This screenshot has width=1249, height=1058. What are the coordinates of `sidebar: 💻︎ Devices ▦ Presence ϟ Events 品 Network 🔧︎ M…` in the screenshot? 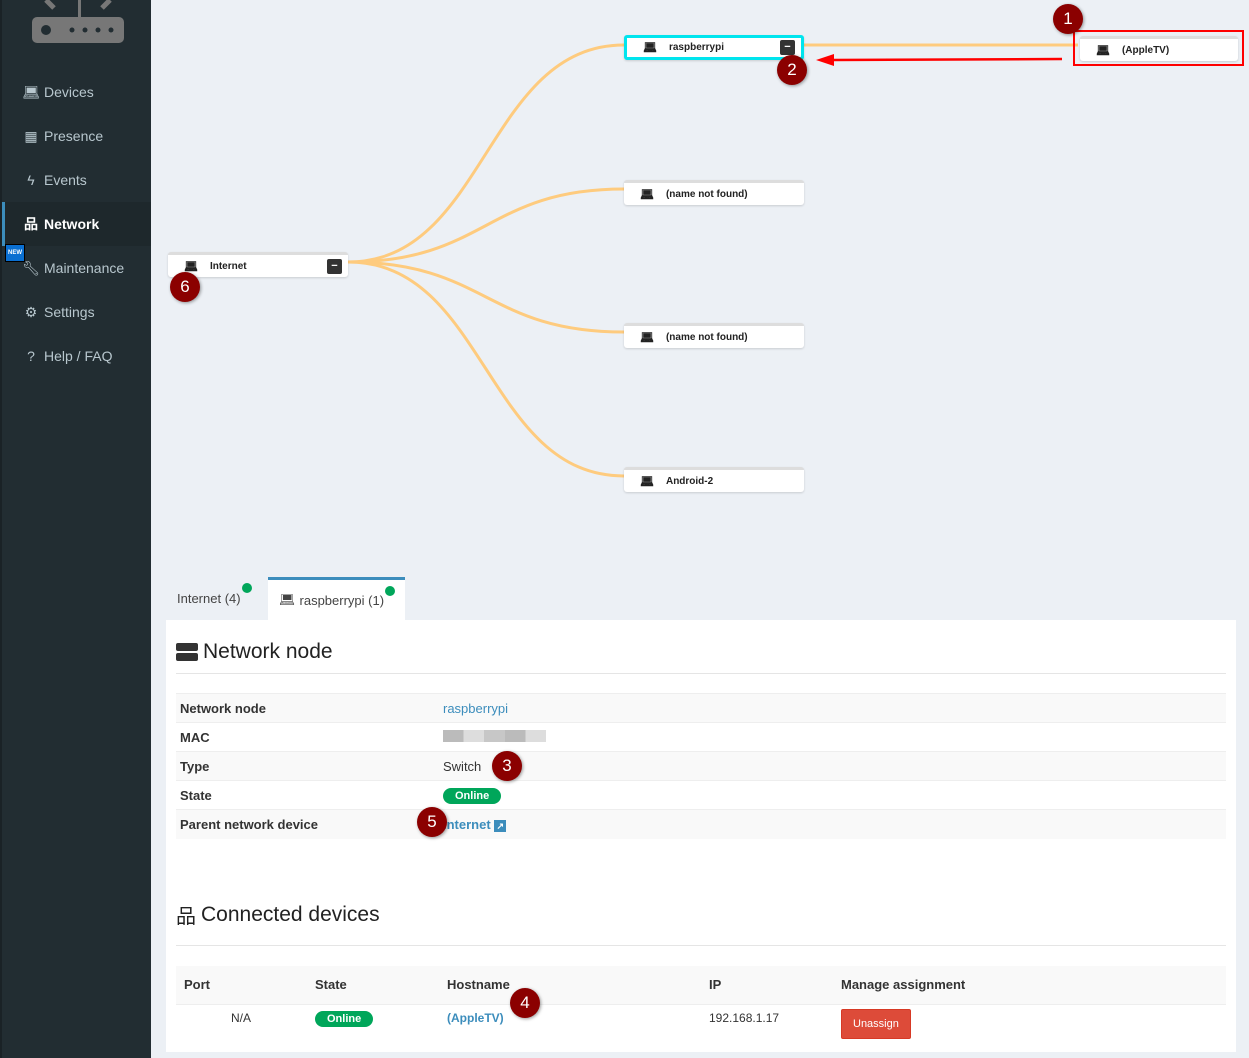 It's located at (75, 529).